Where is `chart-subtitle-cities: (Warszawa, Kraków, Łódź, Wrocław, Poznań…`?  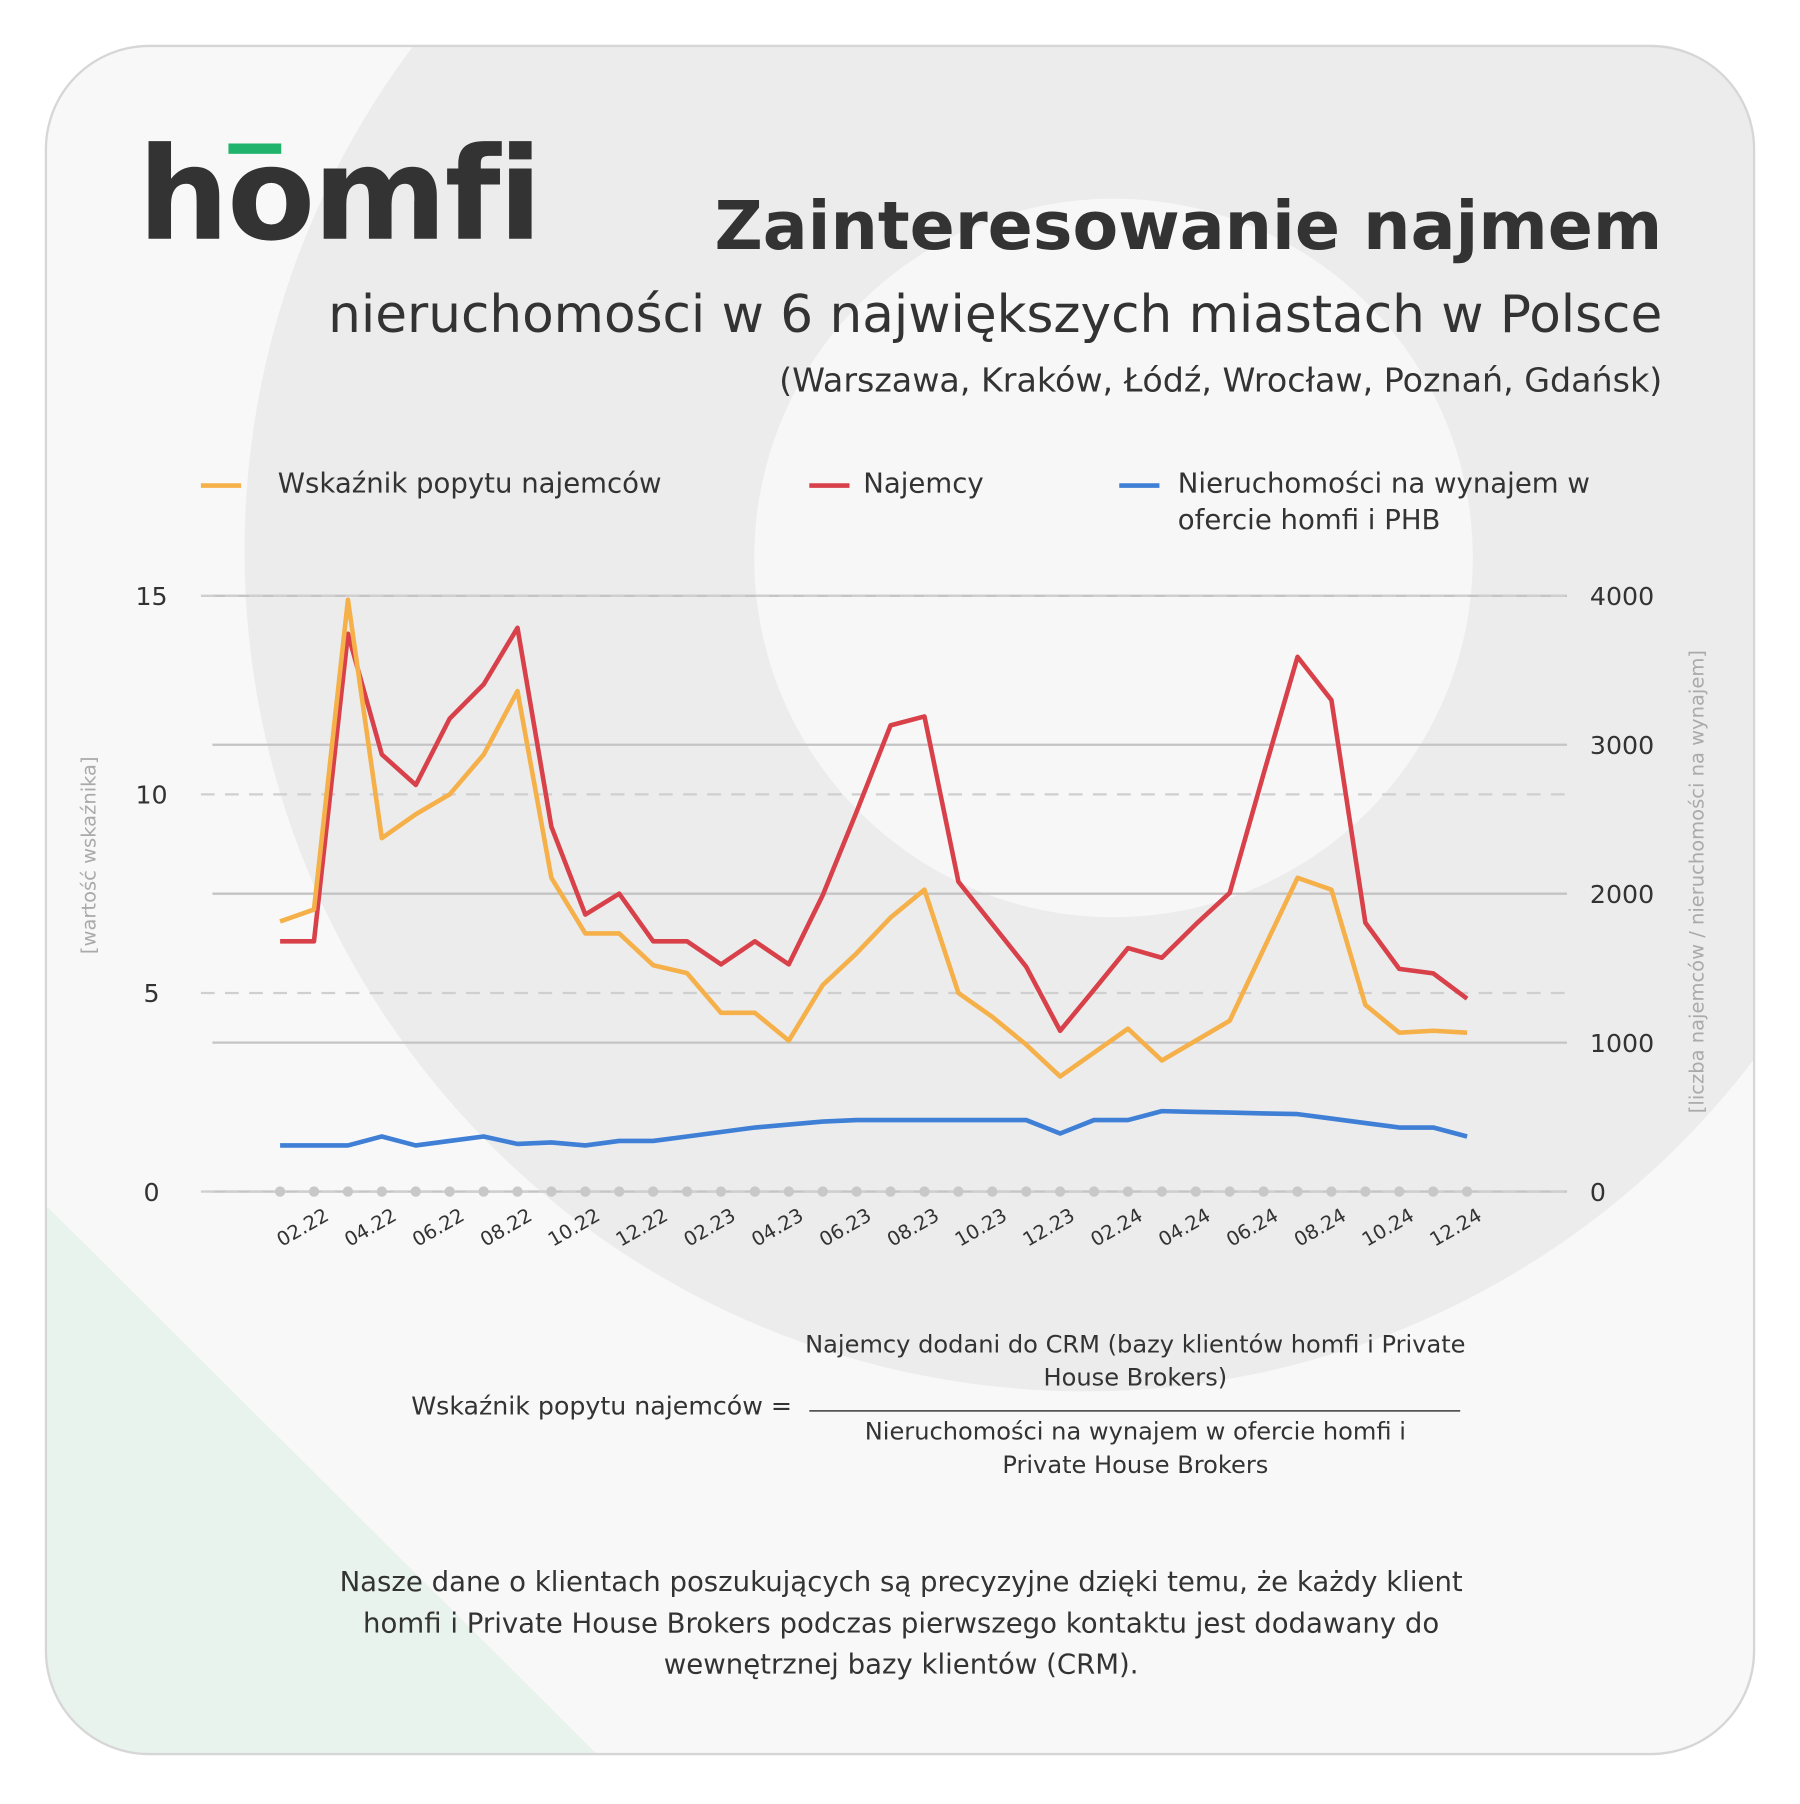
chart-subtitle-cities: (Warszawa, Kraków, Łódź, Wrocław, Poznań… is located at coordinates (1220, 379).